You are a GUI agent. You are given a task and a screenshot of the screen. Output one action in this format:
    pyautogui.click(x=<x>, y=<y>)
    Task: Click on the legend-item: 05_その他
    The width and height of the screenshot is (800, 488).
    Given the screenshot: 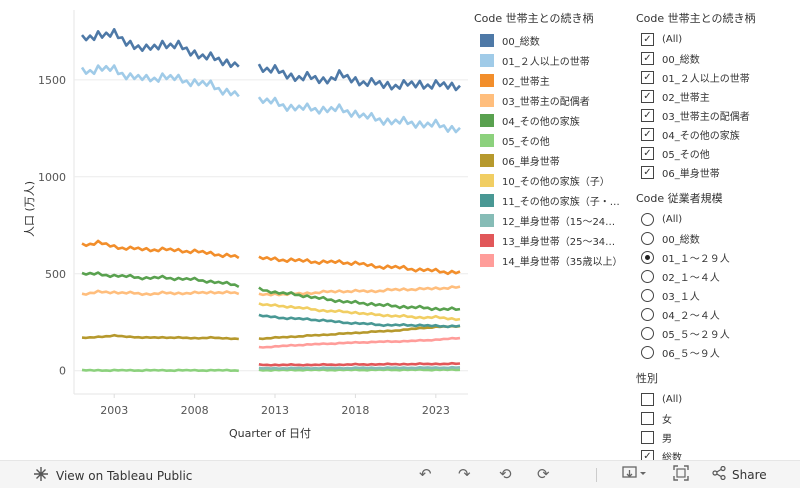 What is the action you would take?
    pyautogui.click(x=549, y=140)
    